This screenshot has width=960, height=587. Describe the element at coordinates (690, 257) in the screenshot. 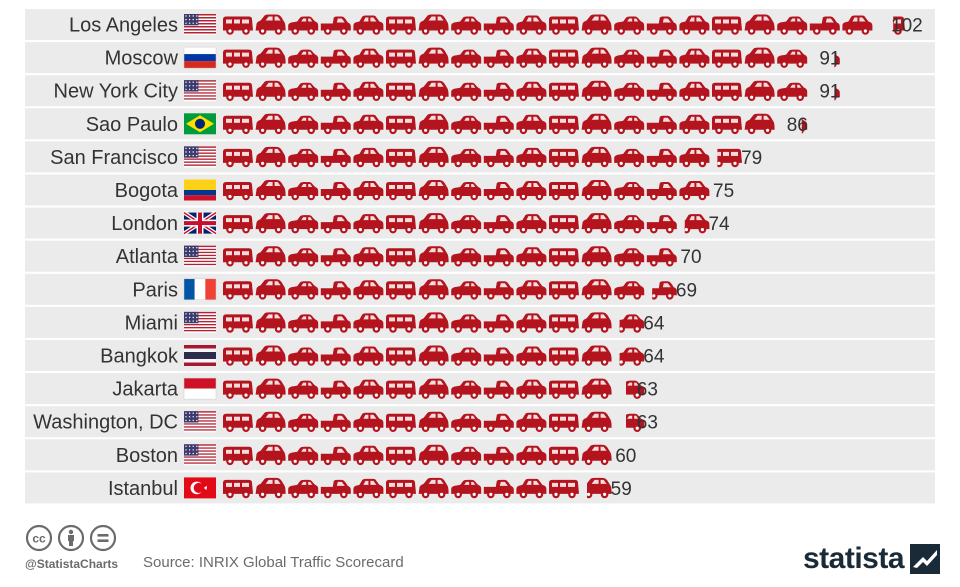

I see `value-label: 70` at that location.